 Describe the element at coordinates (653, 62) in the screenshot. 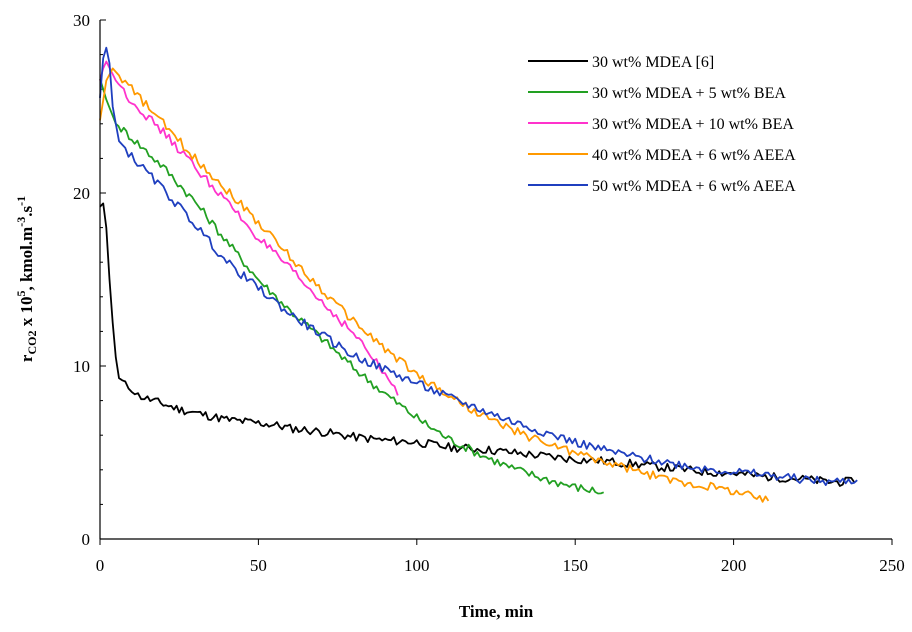

I see `legend-label-0: 30 wt% MDEA [6]` at that location.